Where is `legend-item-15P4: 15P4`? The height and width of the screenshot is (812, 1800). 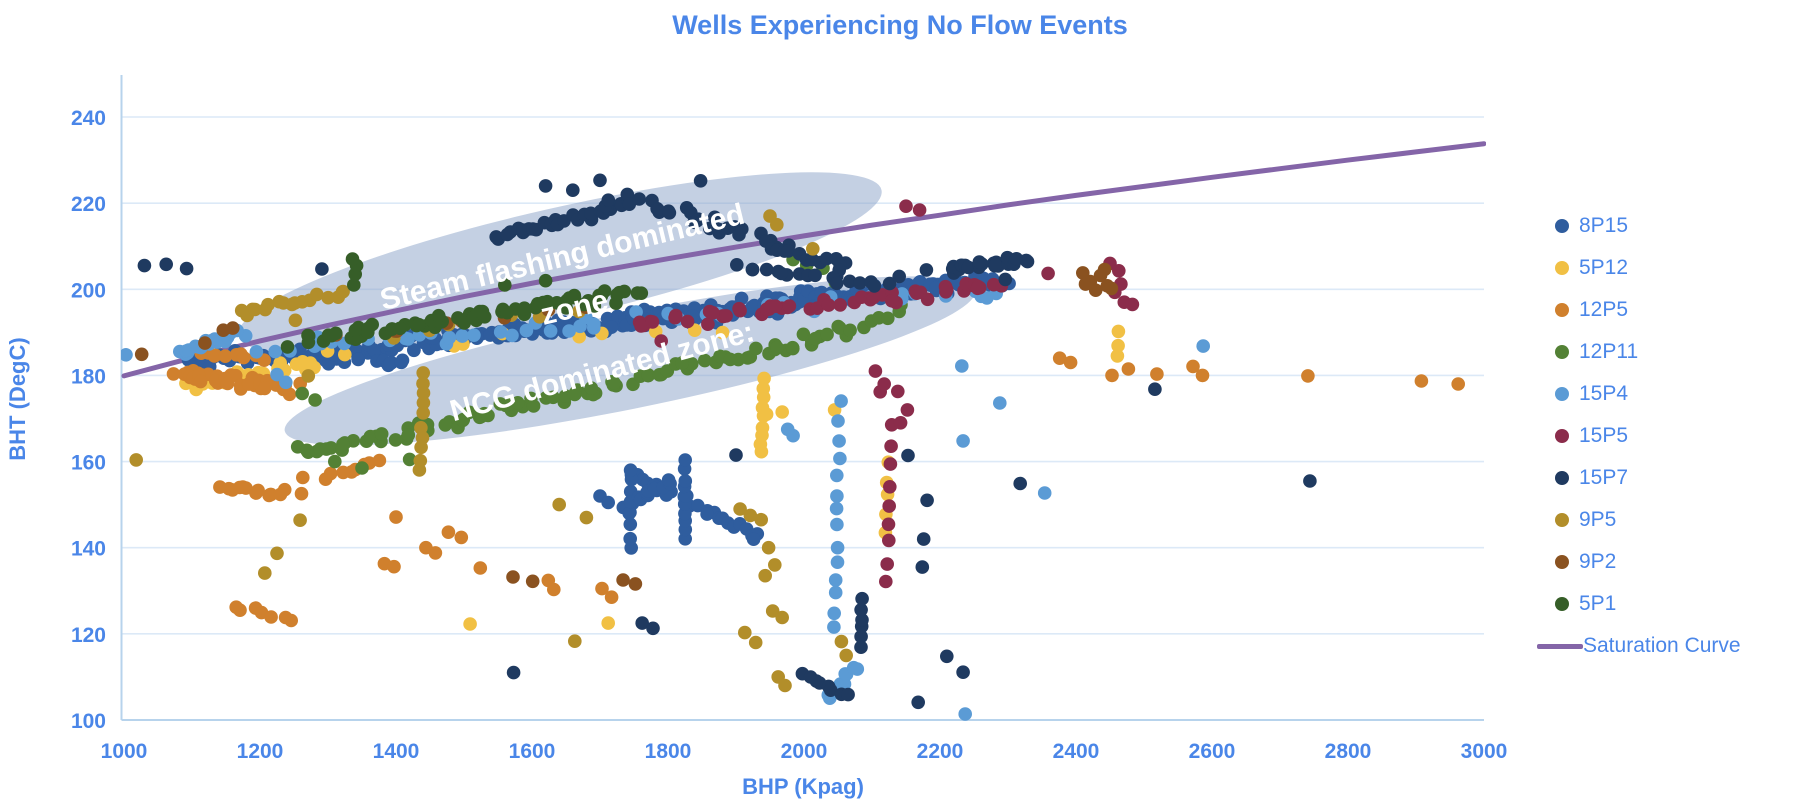 legend-item-15P4: 15P4 is located at coordinates (1639, 394).